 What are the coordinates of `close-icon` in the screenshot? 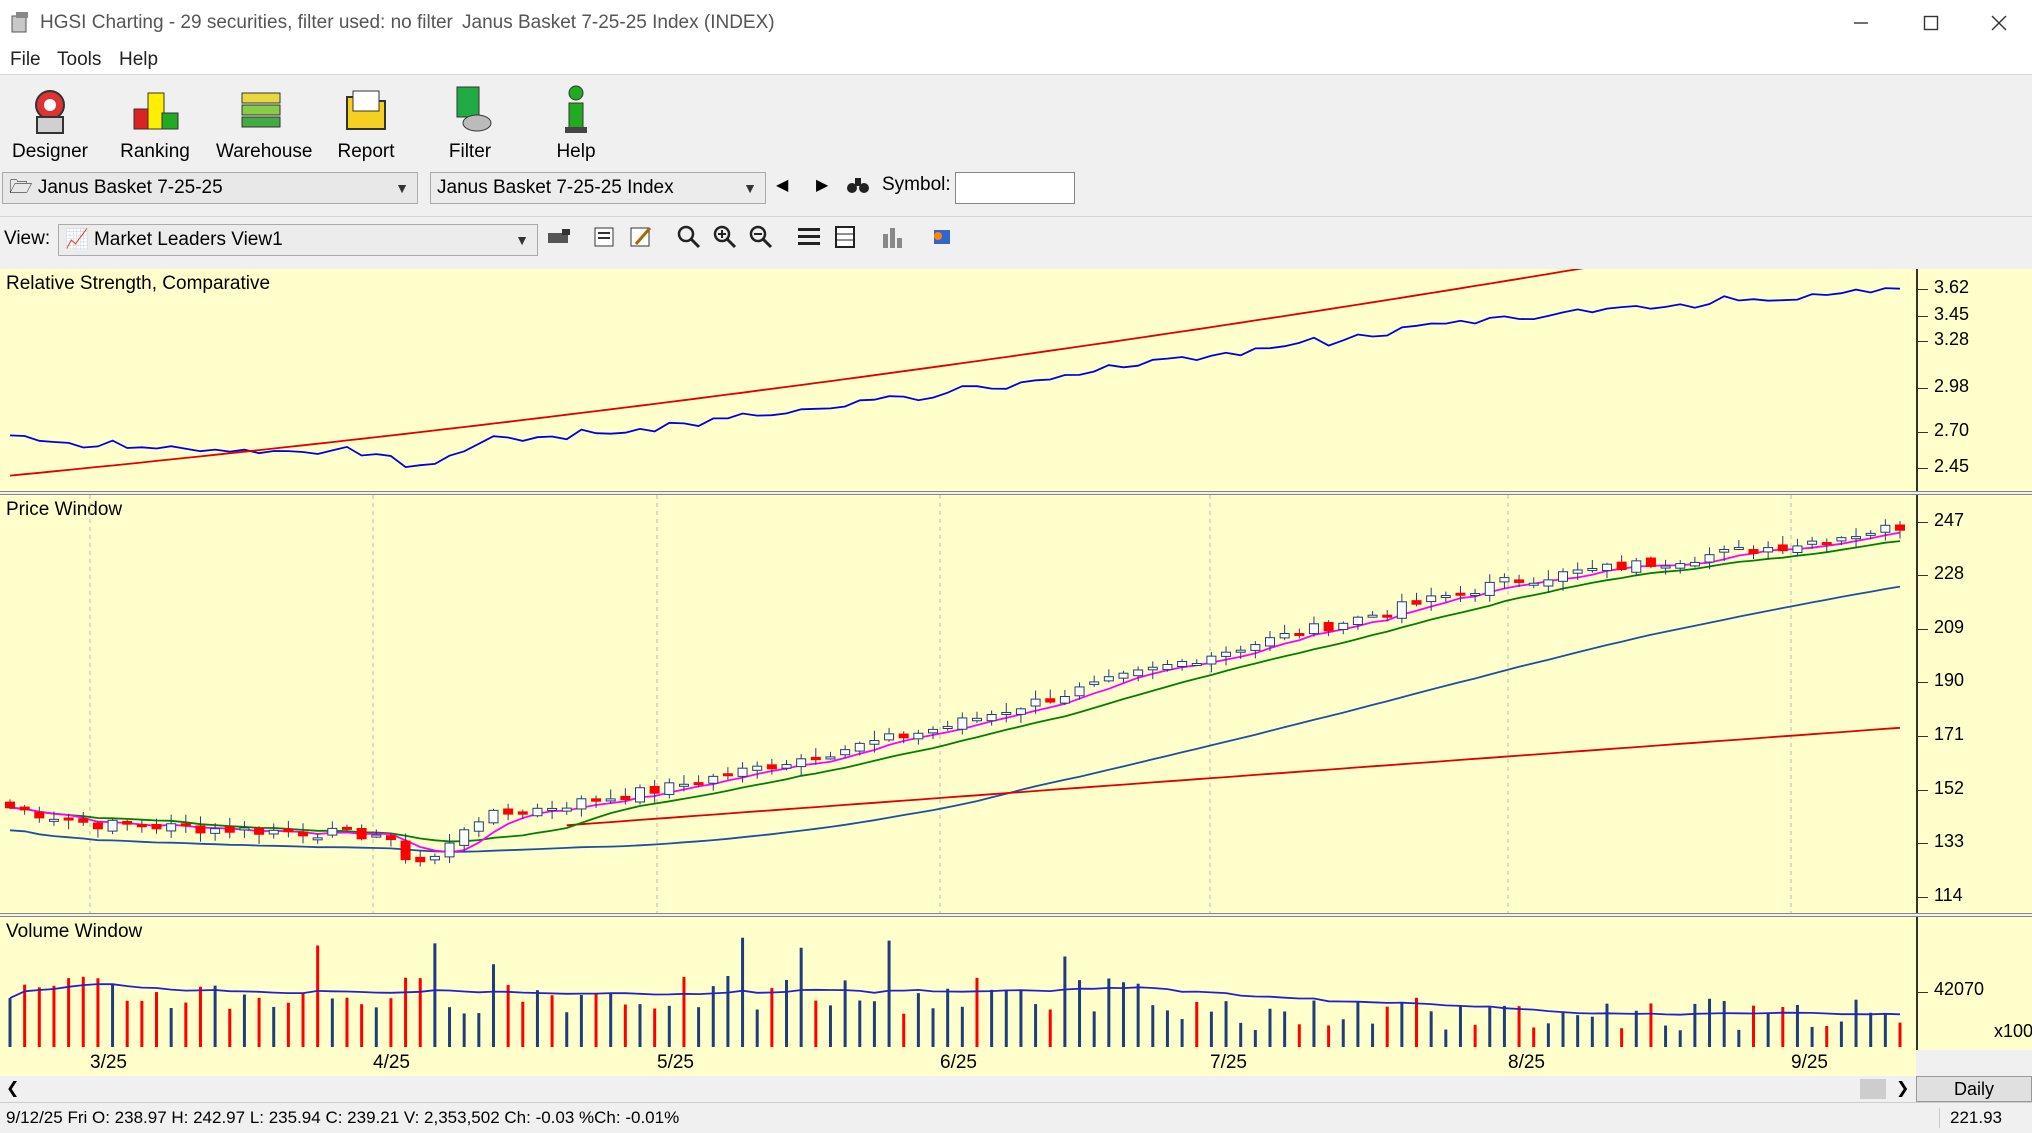 It's located at (1999, 23).